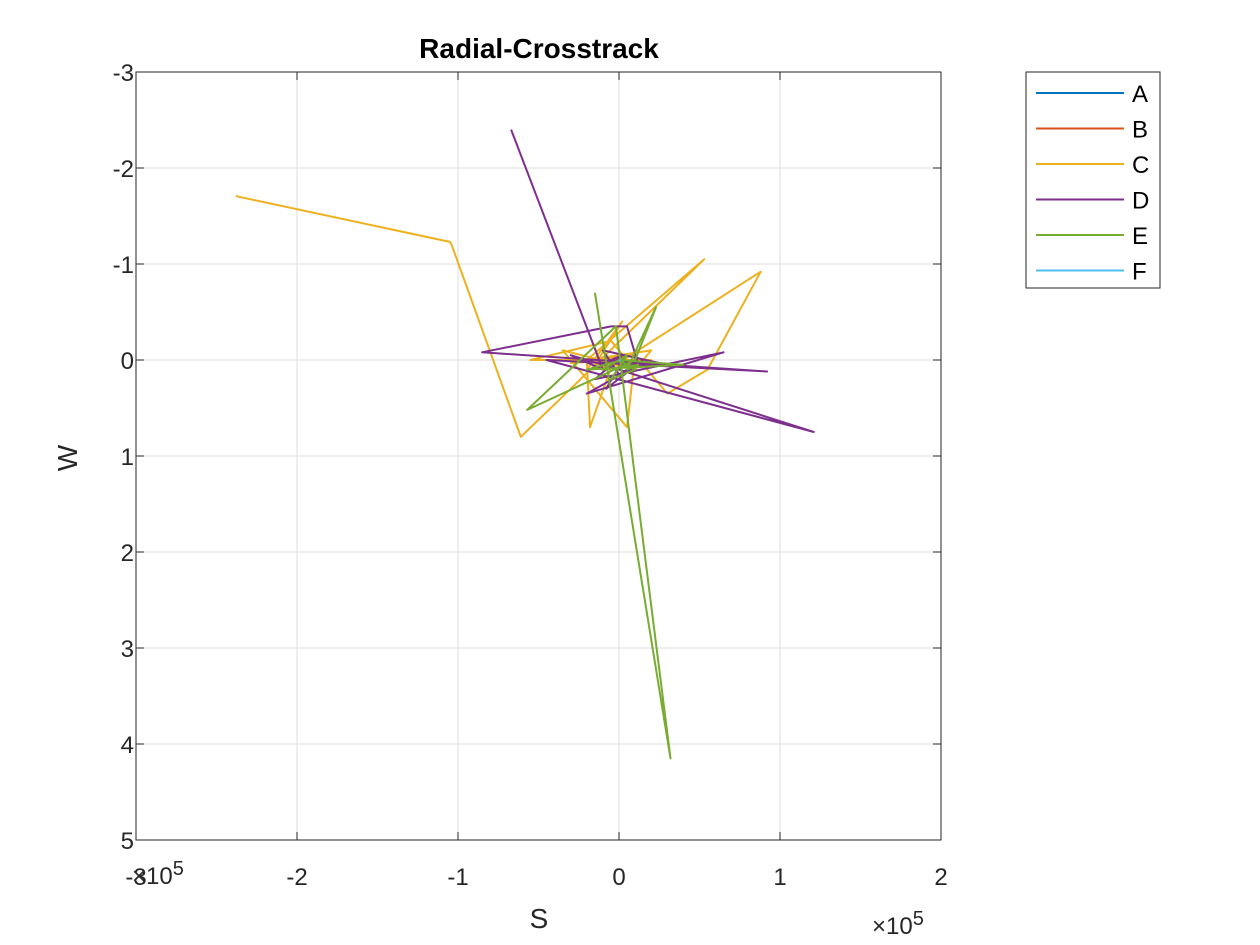 The image size is (1260, 945). I want to click on x-exponent-label: ×10⁵, so click(898, 924).